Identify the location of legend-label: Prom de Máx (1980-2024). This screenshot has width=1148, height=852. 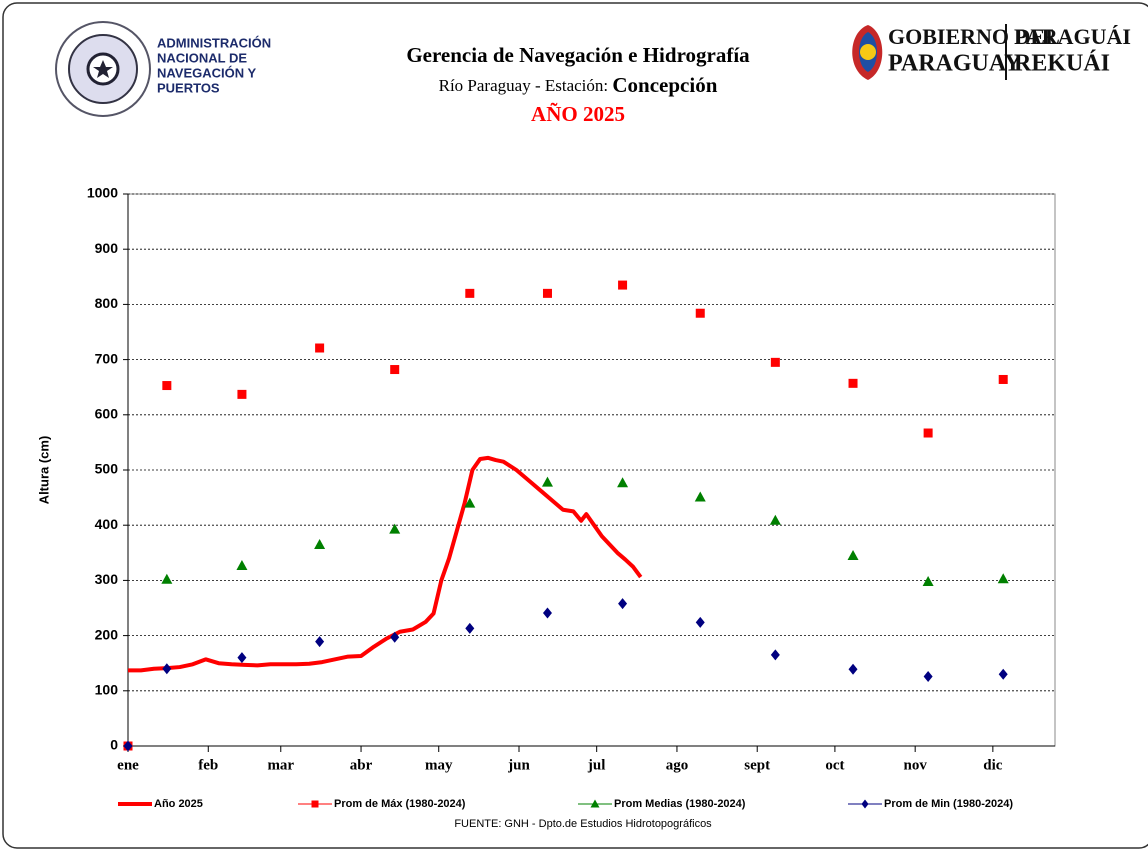
(400, 804).